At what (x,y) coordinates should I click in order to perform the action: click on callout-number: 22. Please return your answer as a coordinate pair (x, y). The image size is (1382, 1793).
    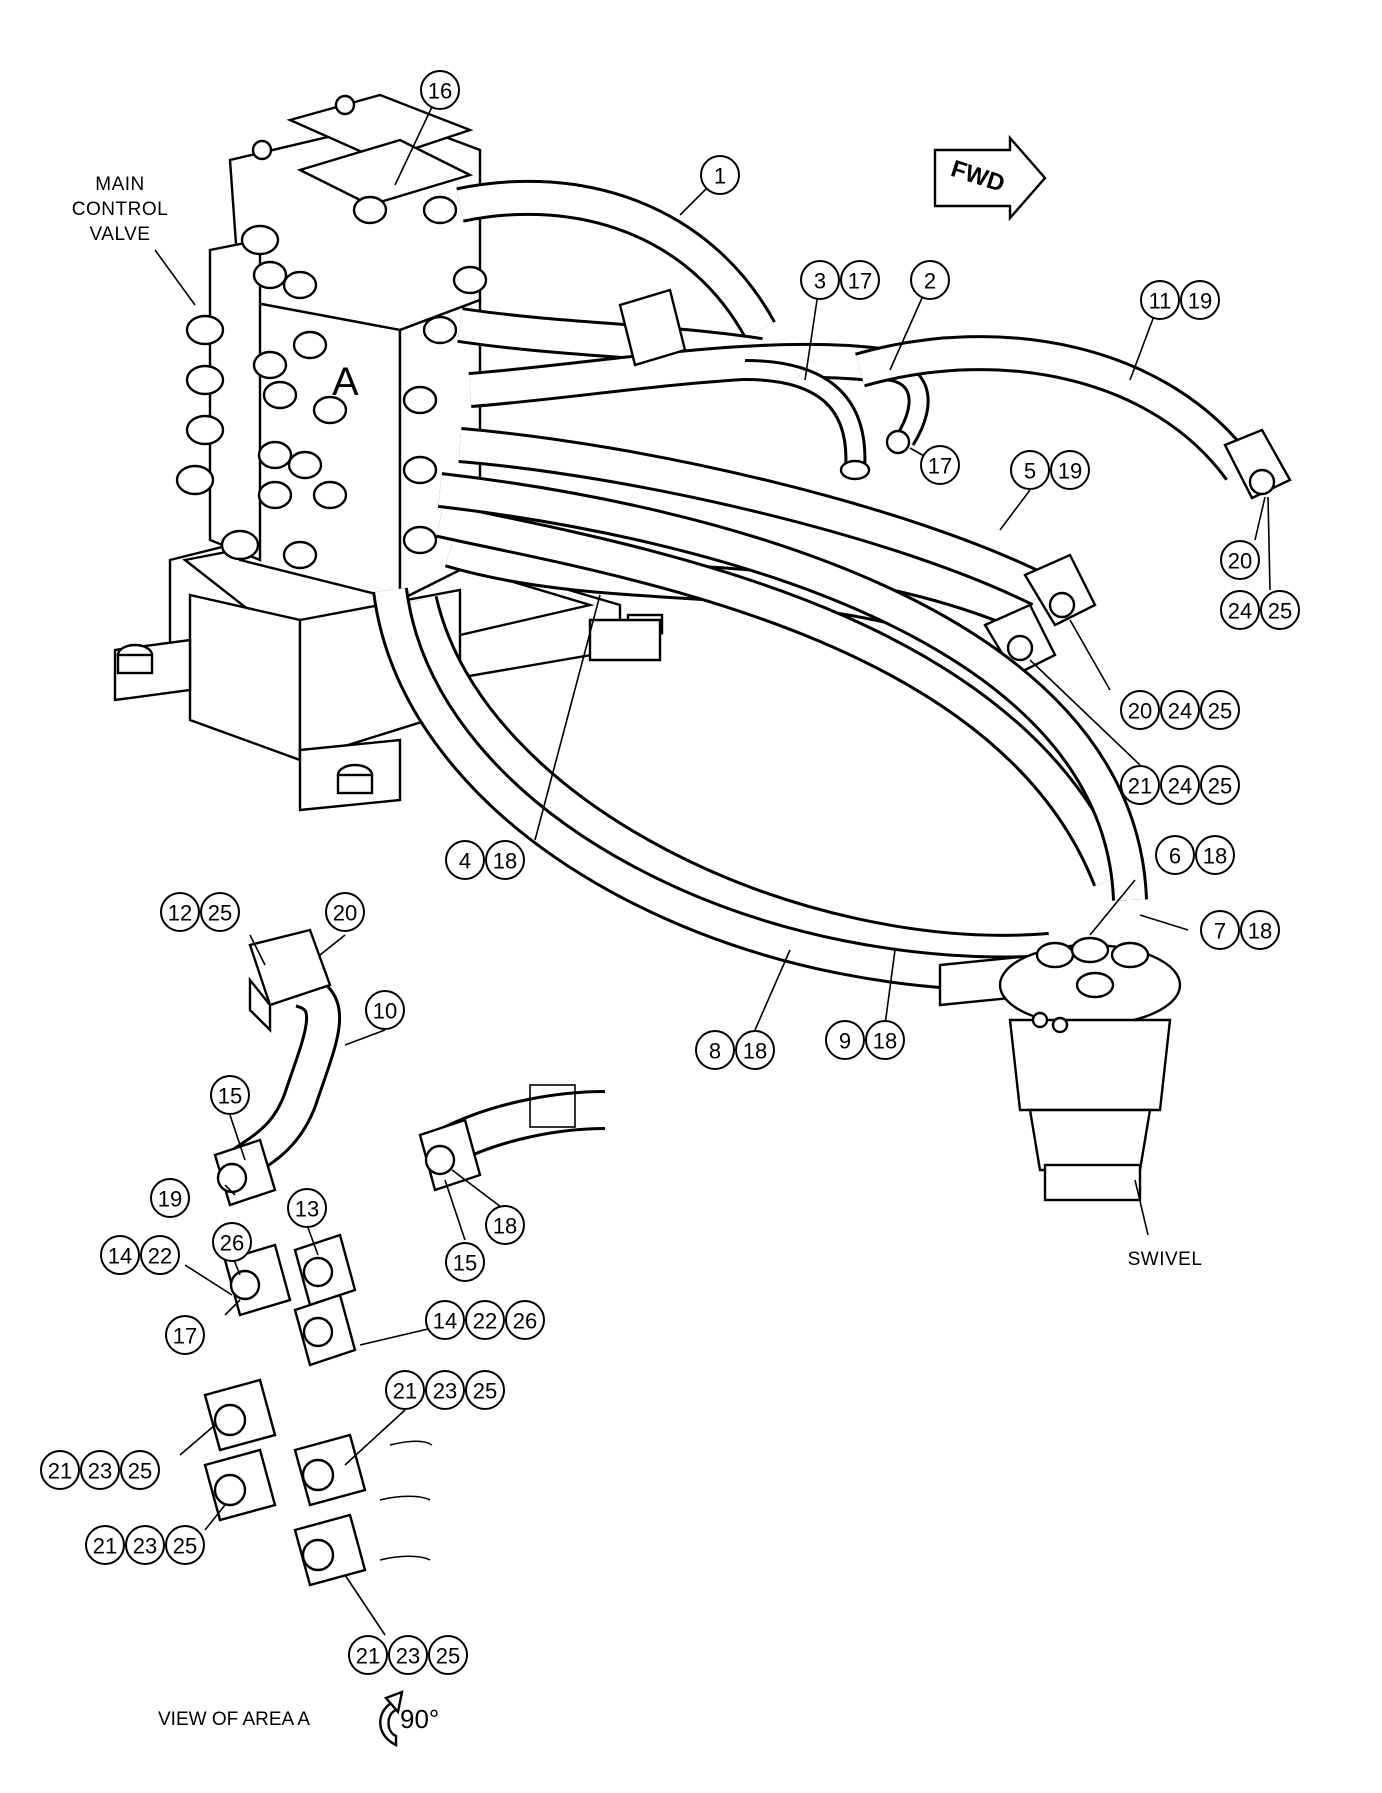
    Looking at the image, I should click on (160, 1256).